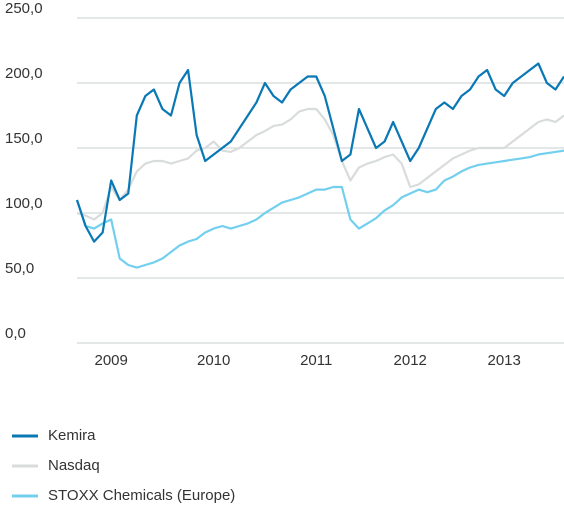 The height and width of the screenshot is (518, 564). What do you see at coordinates (24, 8) in the screenshot?
I see `y-tick-label: 250,0` at bounding box center [24, 8].